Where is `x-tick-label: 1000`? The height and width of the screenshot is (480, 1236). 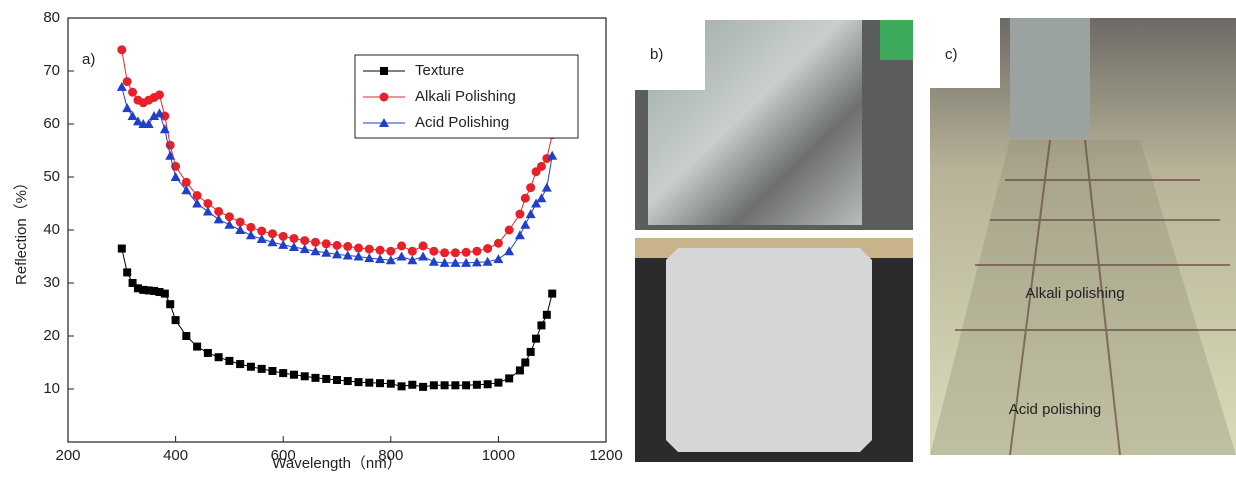 x-tick-label: 1000 is located at coordinates (498, 455).